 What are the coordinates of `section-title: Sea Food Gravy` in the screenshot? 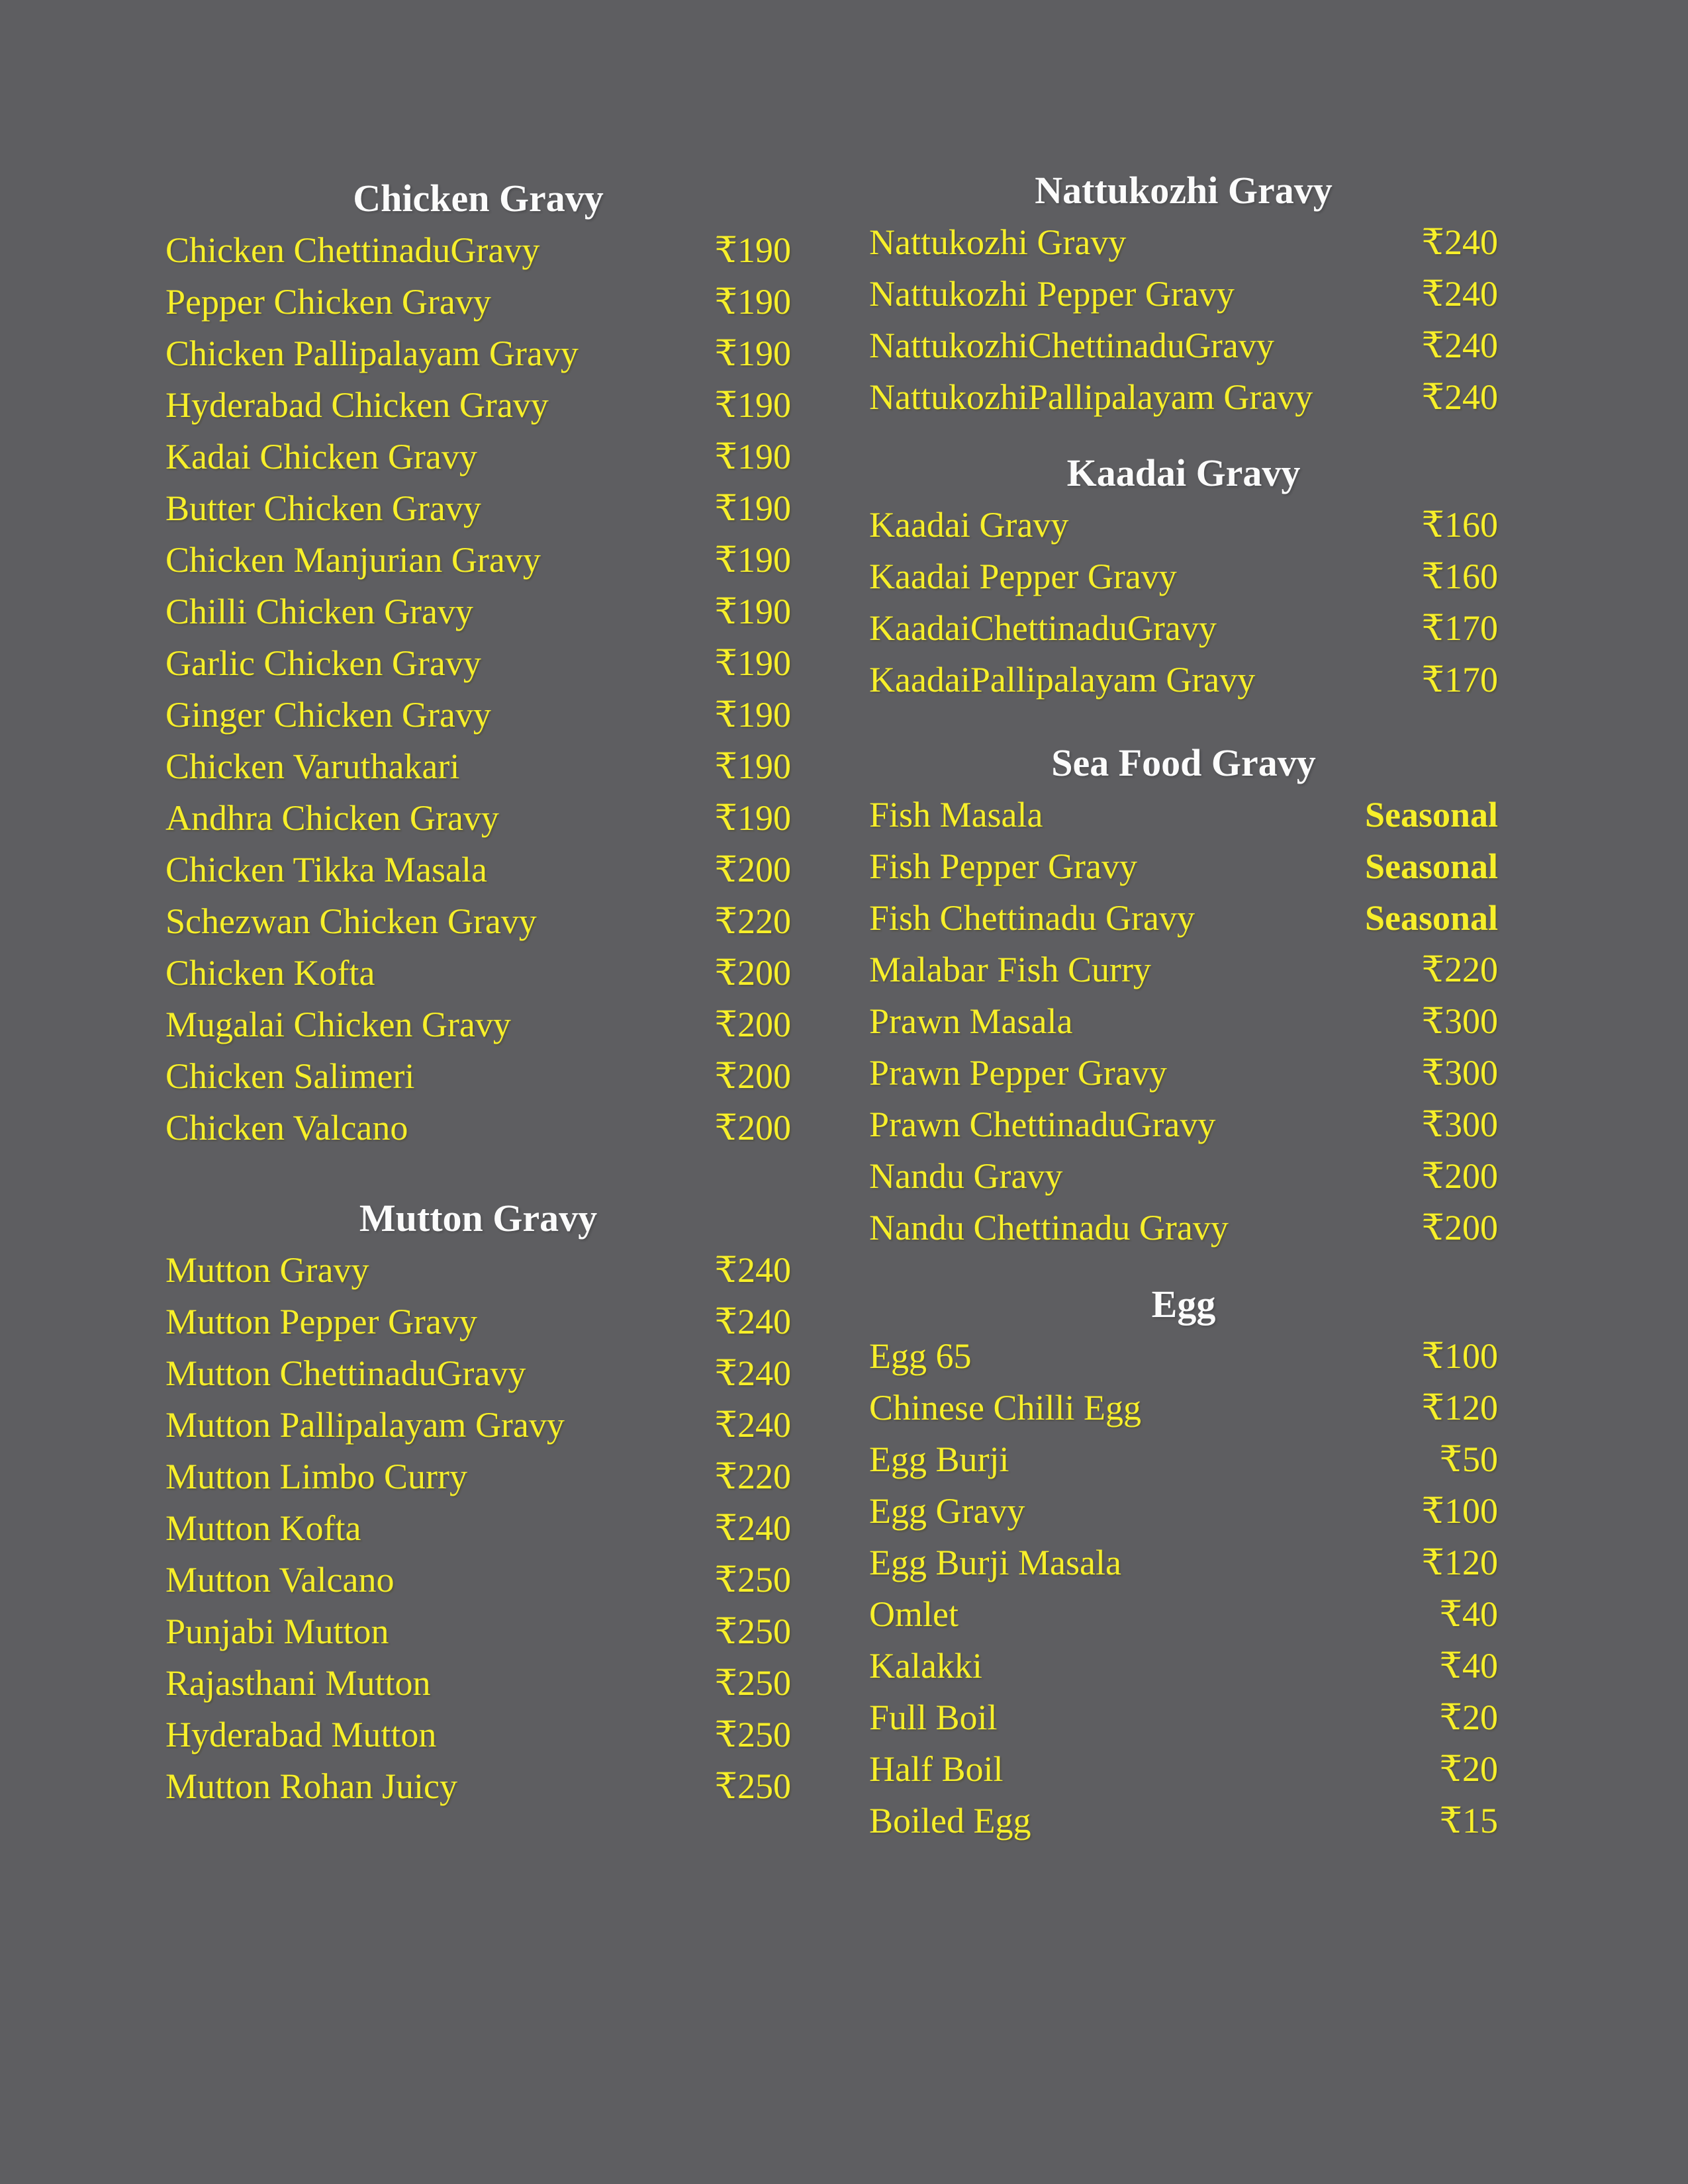 It's located at (1183, 762).